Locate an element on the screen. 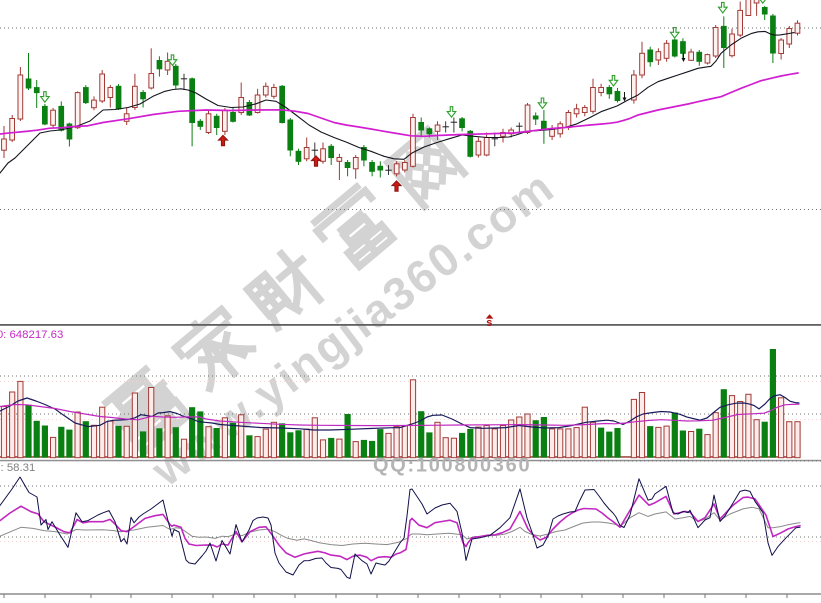  svg-text: 0: 648217.63 is located at coordinates (31, 335).